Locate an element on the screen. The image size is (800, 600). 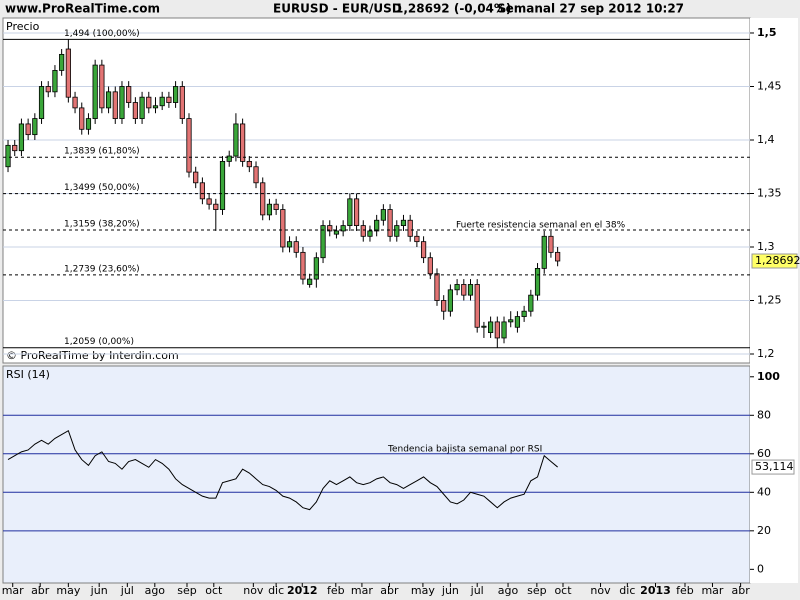
last-value-label: 53,114 is located at coordinates (774, 466).